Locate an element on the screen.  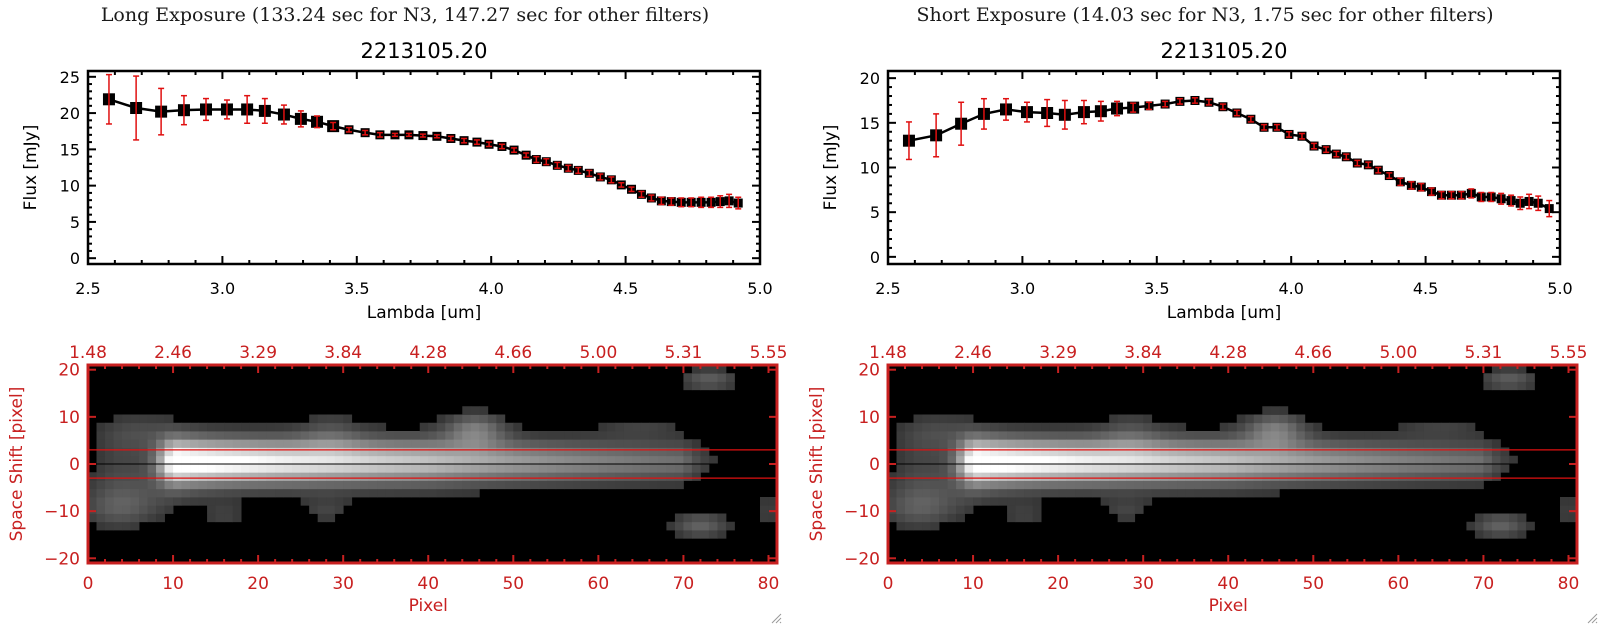
chart-title: 2213105.20 is located at coordinates (1224, 51).